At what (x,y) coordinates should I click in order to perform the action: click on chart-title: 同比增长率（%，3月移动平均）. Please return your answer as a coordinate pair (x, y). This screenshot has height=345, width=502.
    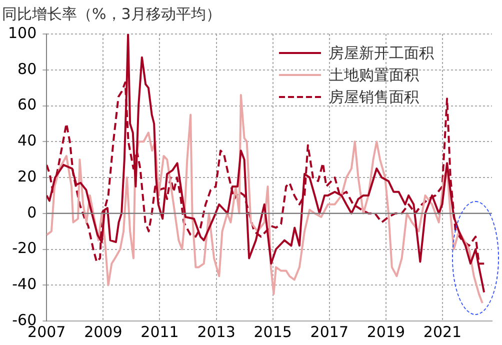
    Looking at the image, I should click on (111, 13).